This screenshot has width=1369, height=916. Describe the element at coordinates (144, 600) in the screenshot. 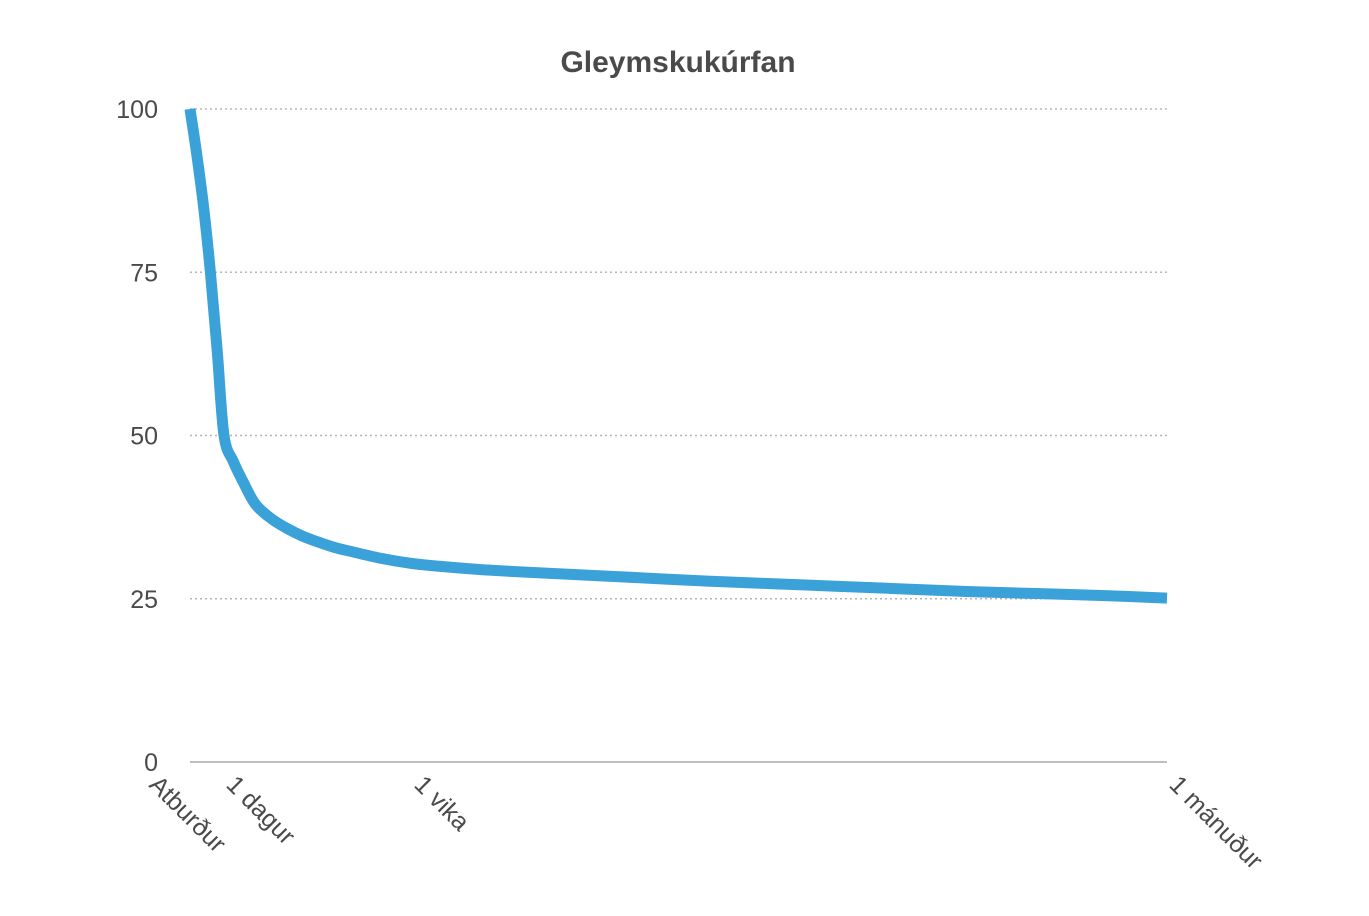

I see `y-tick-label: 25` at that location.